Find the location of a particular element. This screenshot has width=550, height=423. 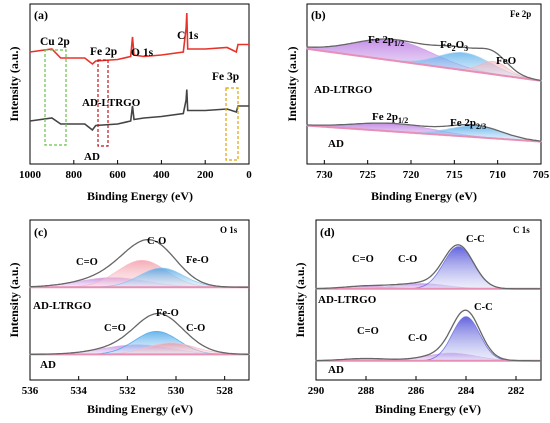

panel-c-bottom-fit is located at coordinates (139, 334).